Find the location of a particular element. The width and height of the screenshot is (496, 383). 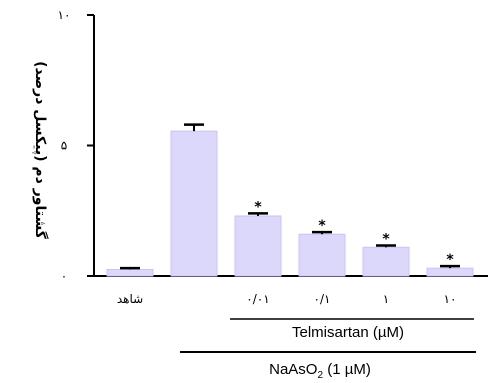

y-tick-label: ۵ is located at coordinates (64, 146).